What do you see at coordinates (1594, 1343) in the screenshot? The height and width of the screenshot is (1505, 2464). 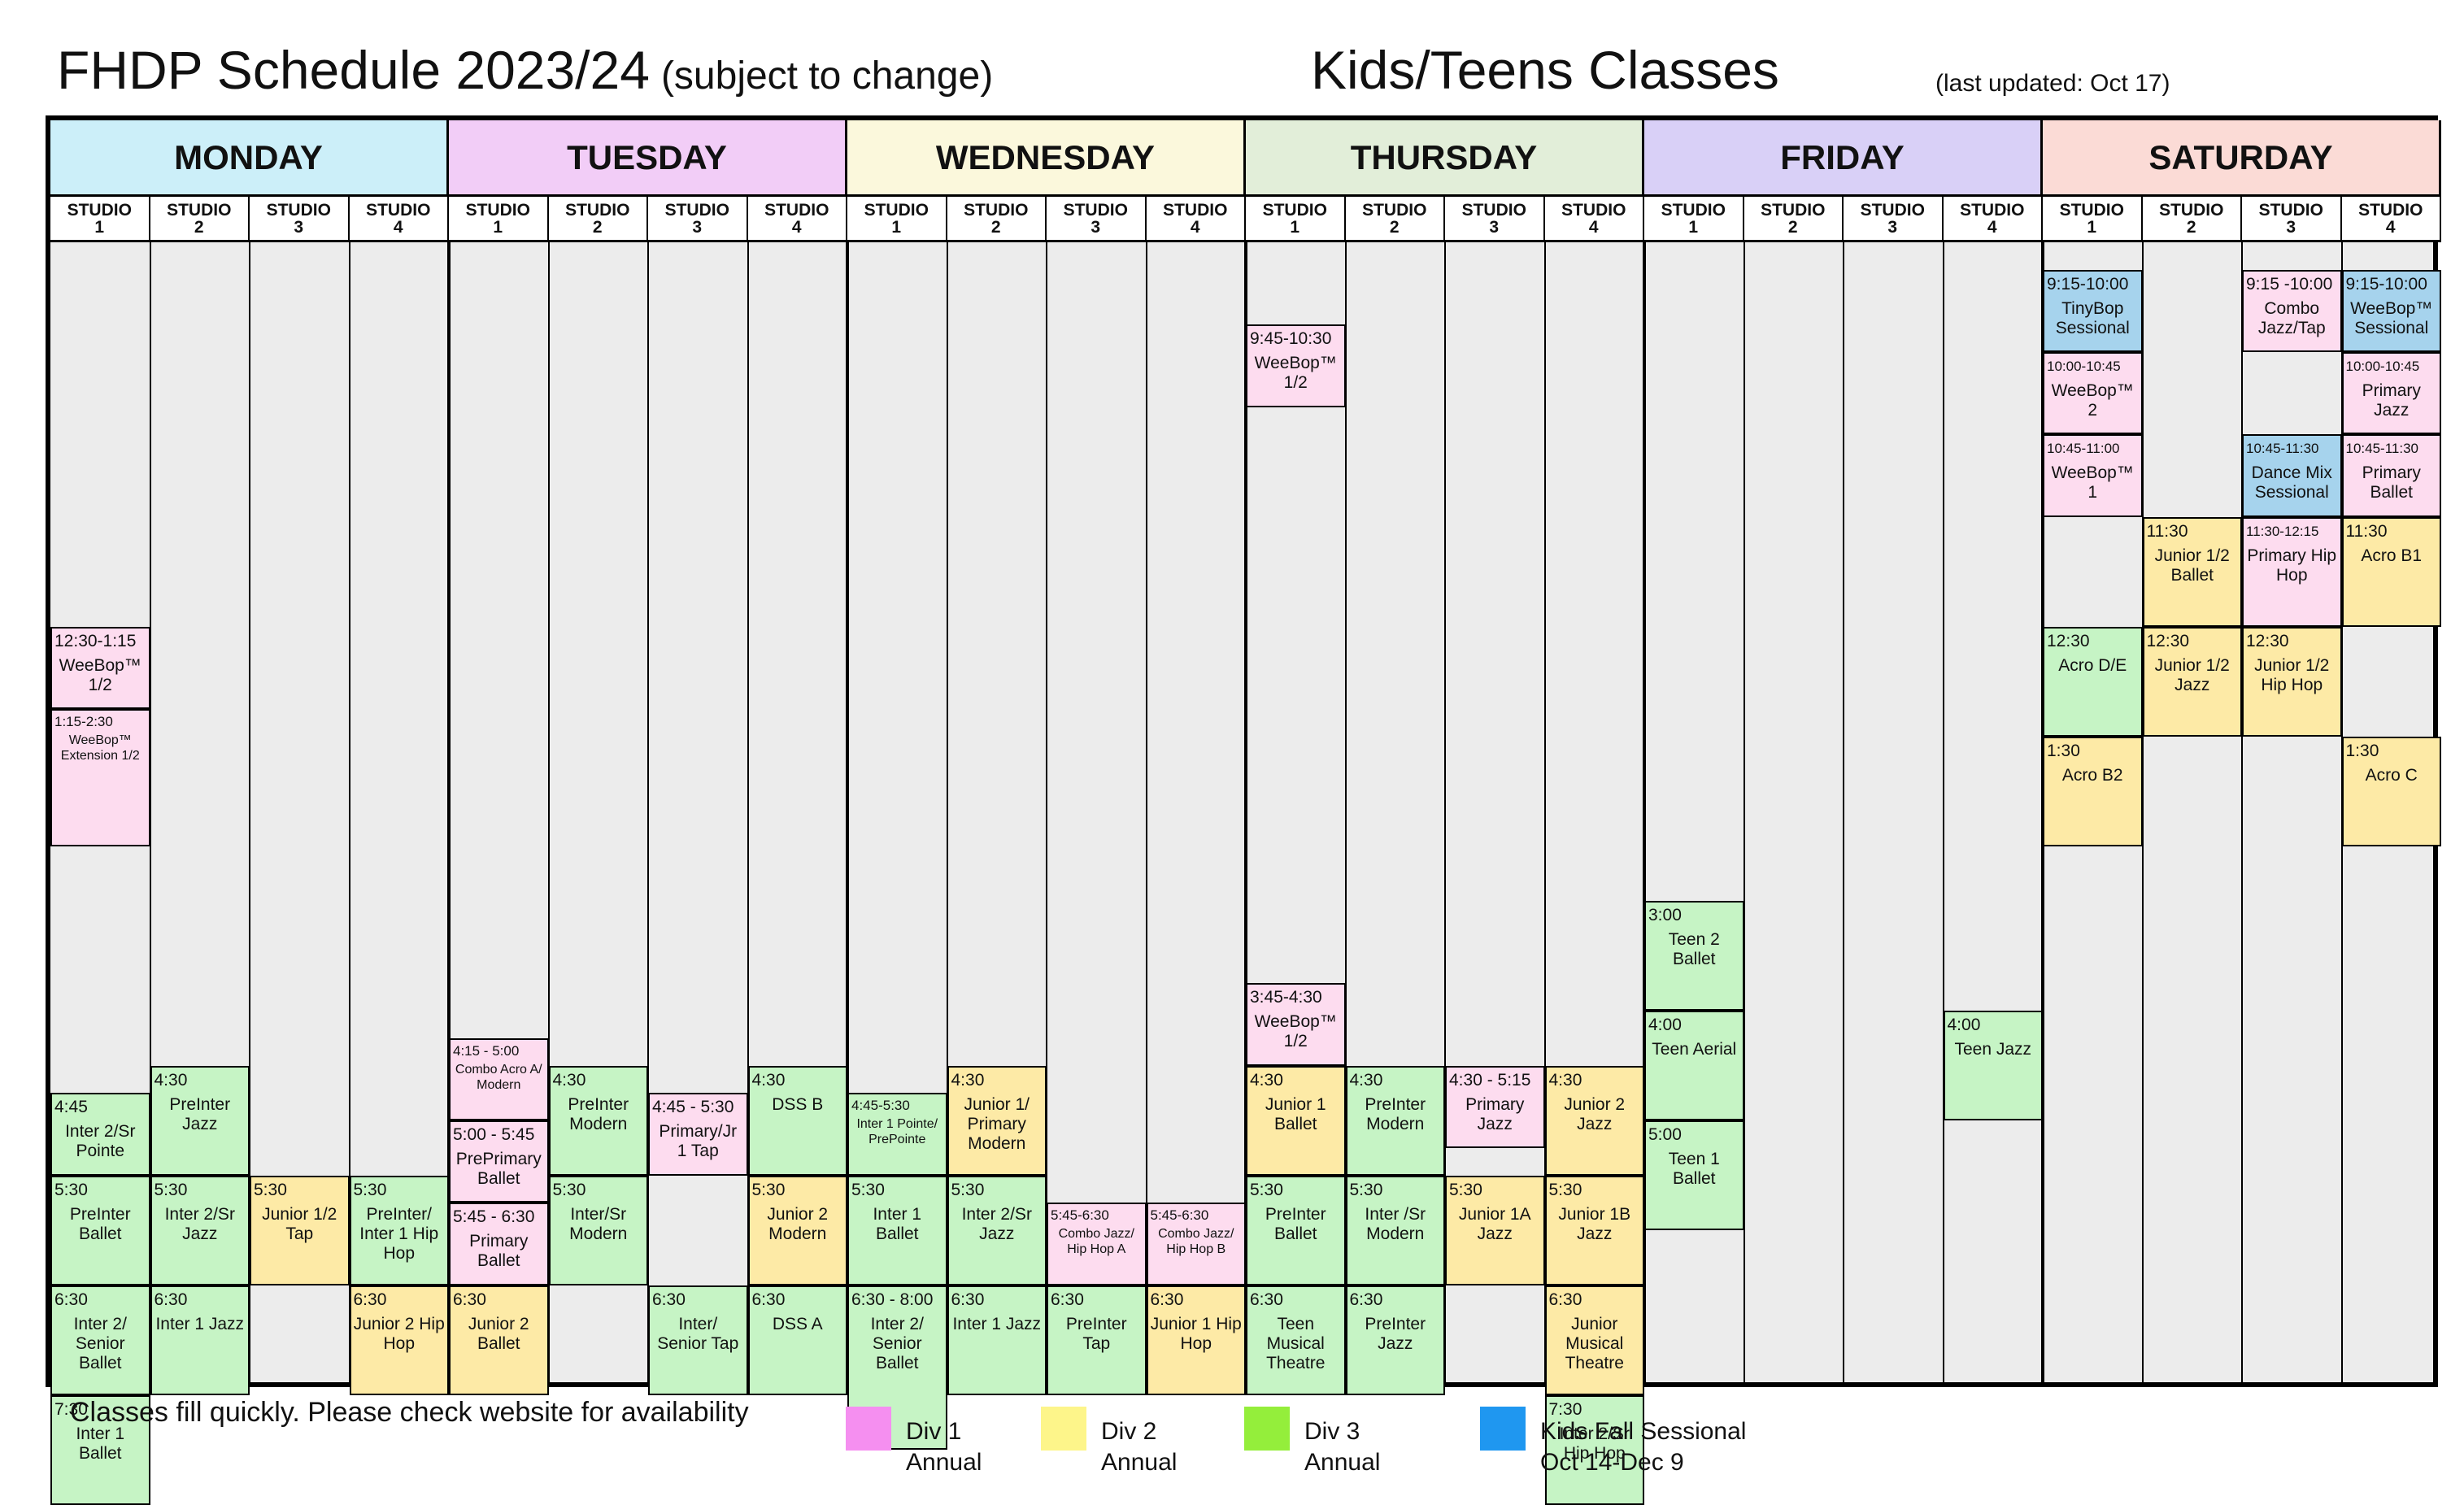 I see `class-name: Junior Musical Theatre` at bounding box center [1594, 1343].